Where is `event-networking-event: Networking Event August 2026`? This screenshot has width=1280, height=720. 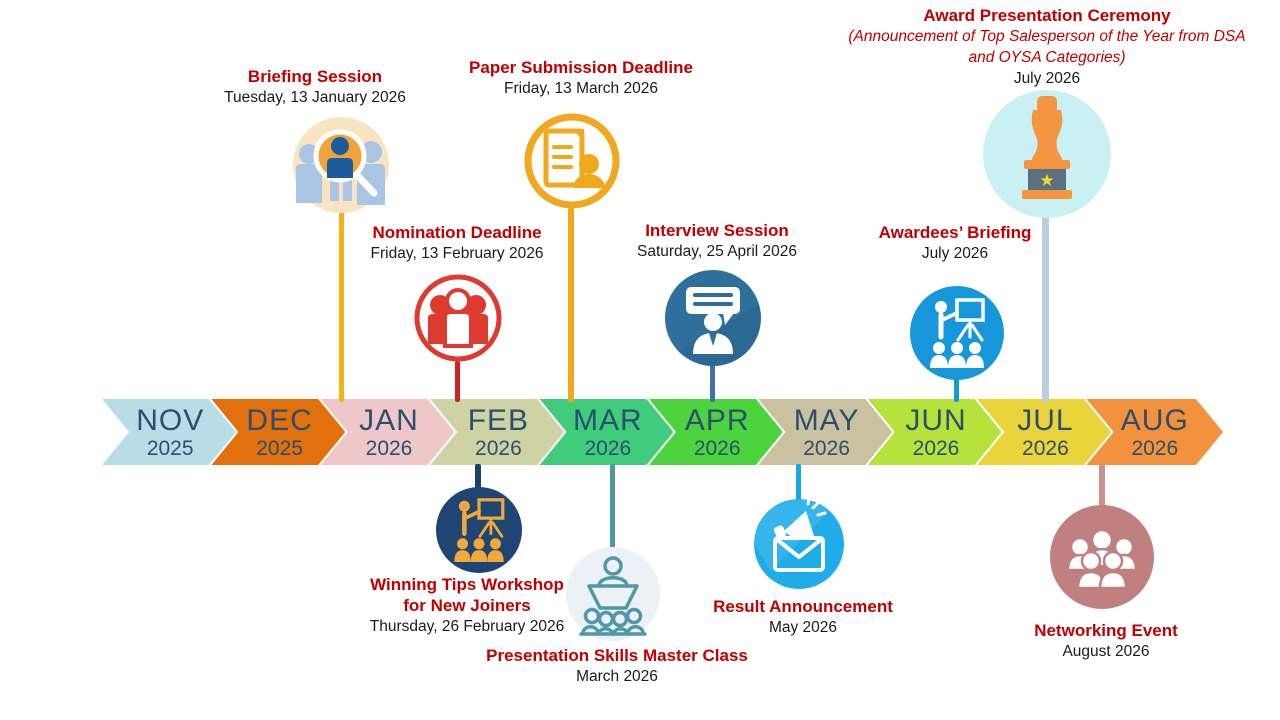
event-networking-event: Networking Event August 2026 is located at coordinates (1106, 641).